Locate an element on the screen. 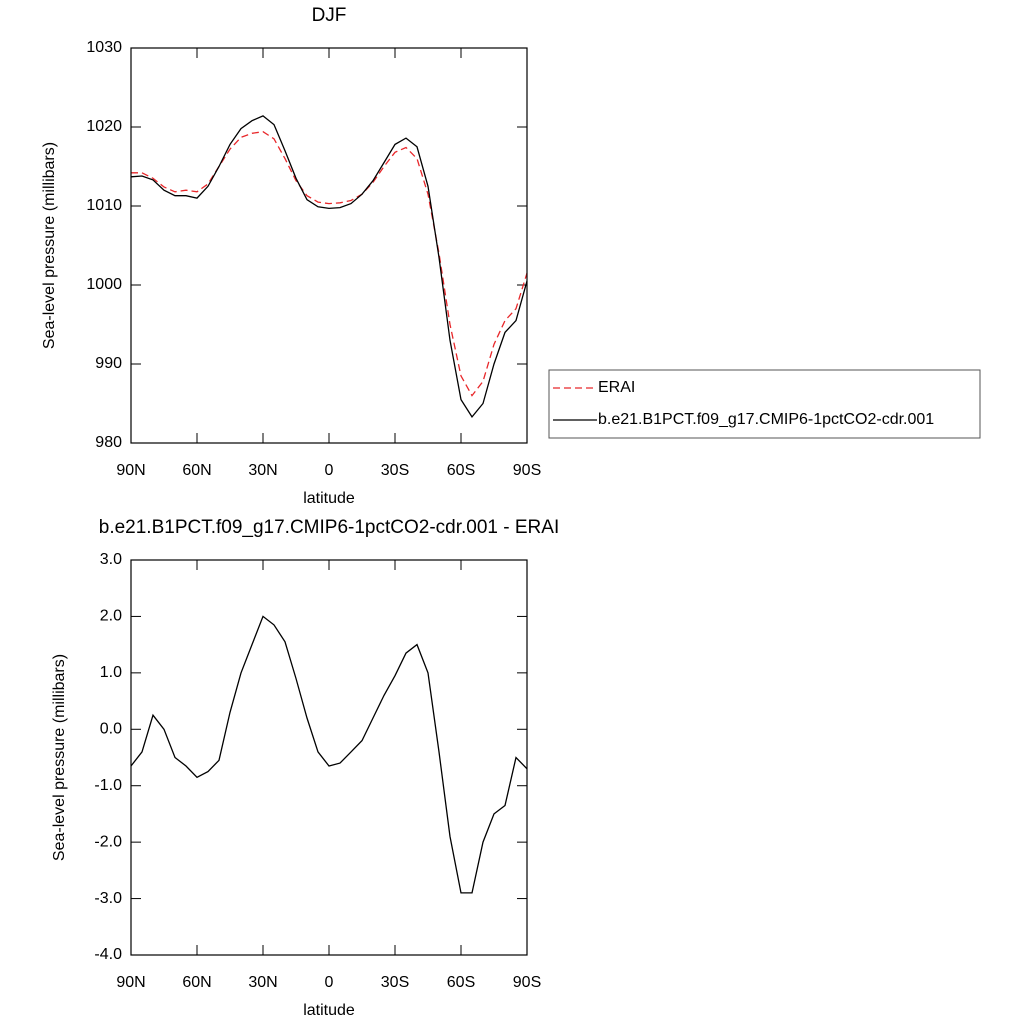  y-tick-label: 2.0 is located at coordinates (111, 616).